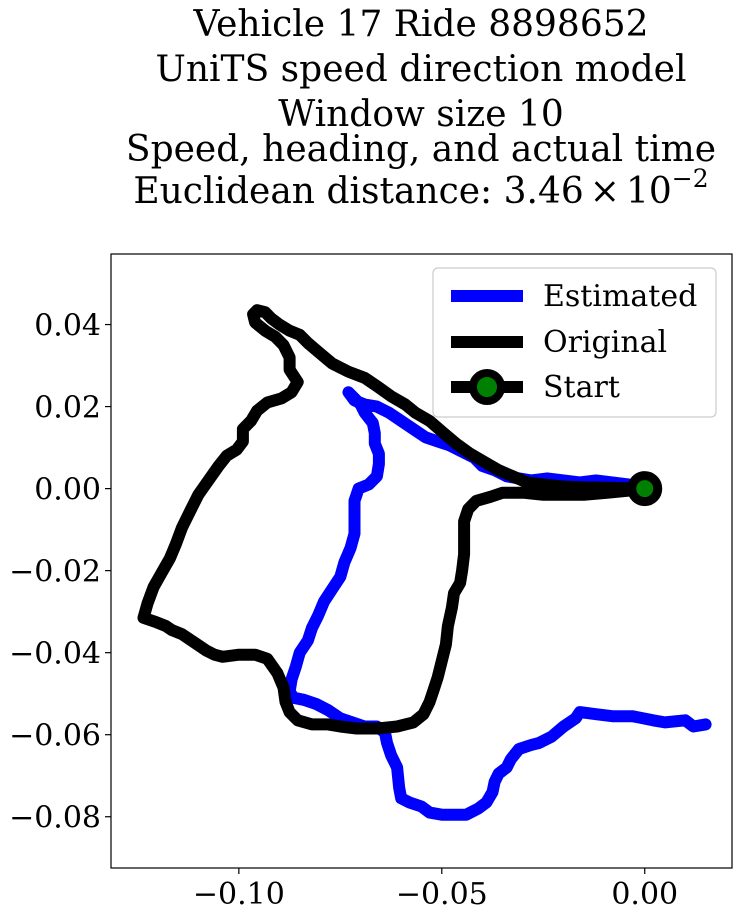 The width and height of the screenshot is (739, 916). I want to click on x-tick-label: −0.05, so click(442, 894).